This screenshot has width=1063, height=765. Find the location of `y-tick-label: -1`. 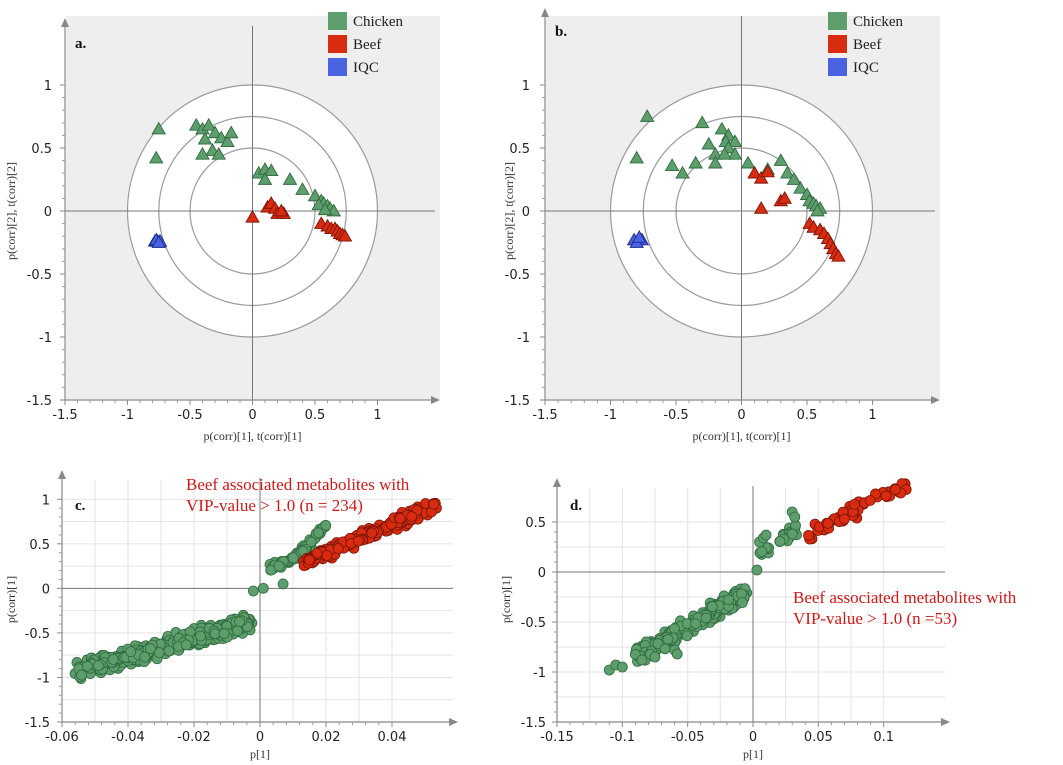

y-tick-label: -1 is located at coordinates (523, 338).